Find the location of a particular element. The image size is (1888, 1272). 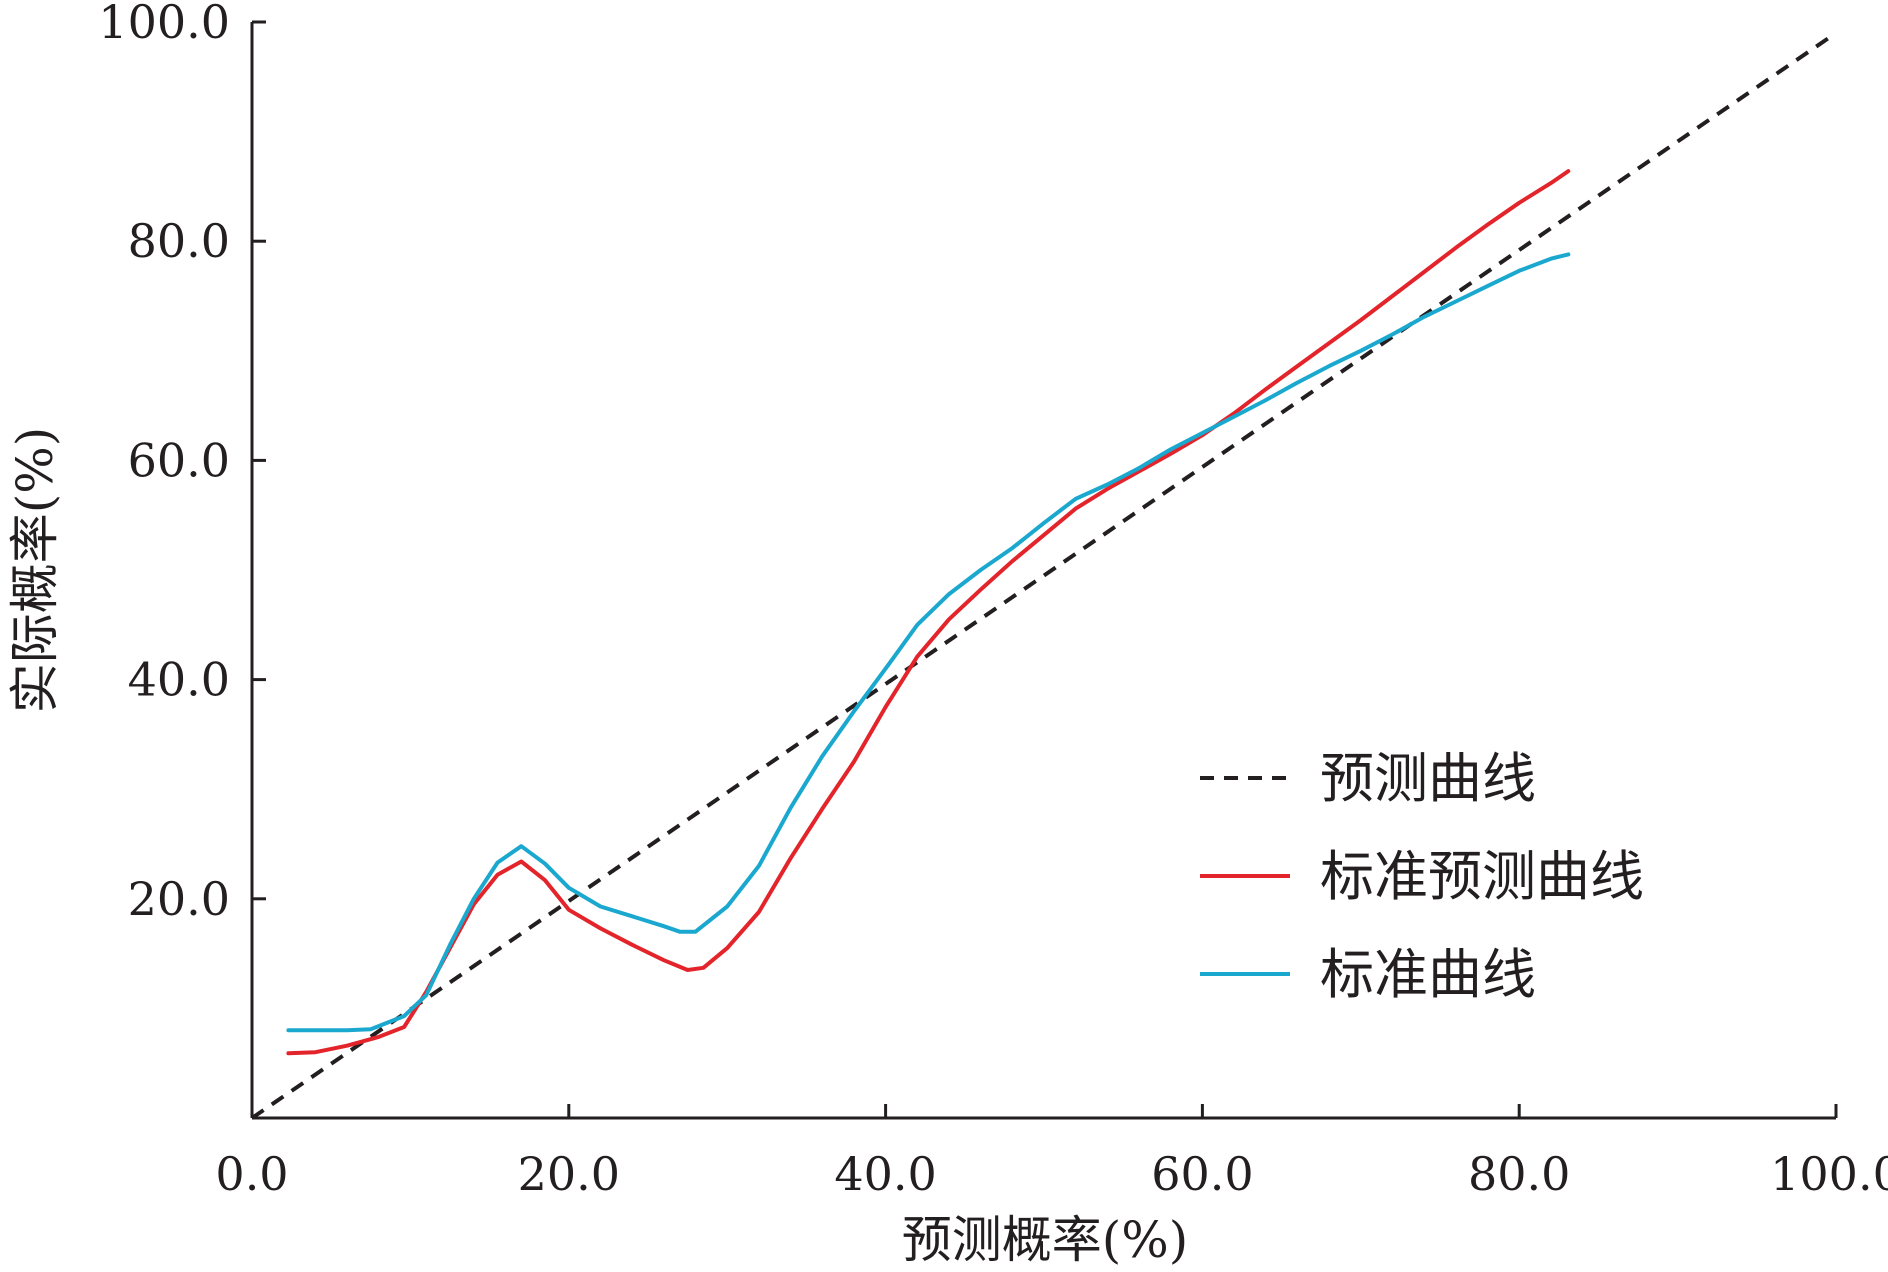

x-tick-label: 20.0 is located at coordinates (569, 1174).